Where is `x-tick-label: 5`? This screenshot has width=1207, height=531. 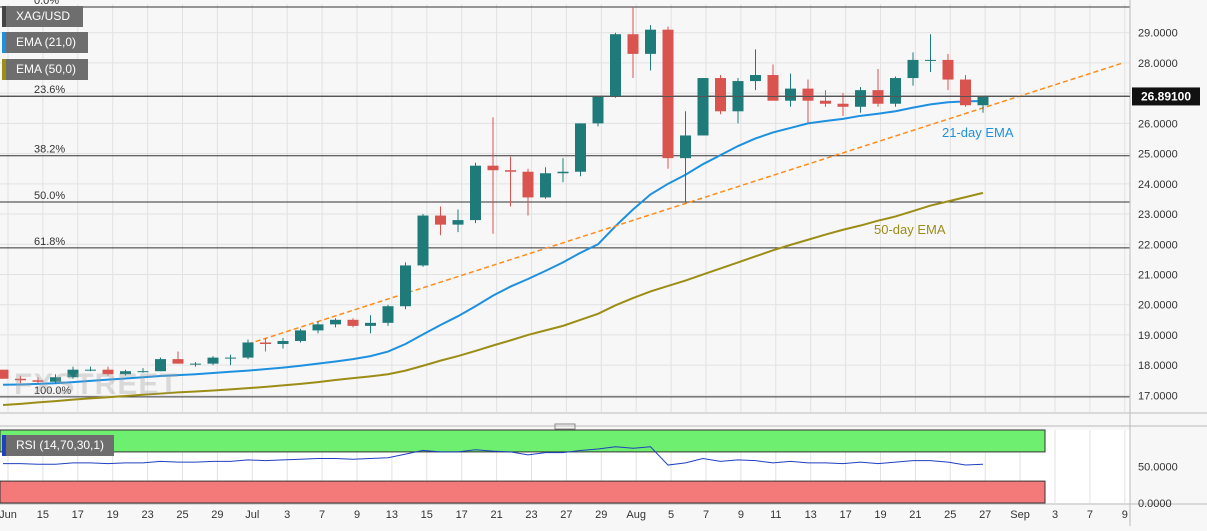 x-tick-label: 5 is located at coordinates (671, 515).